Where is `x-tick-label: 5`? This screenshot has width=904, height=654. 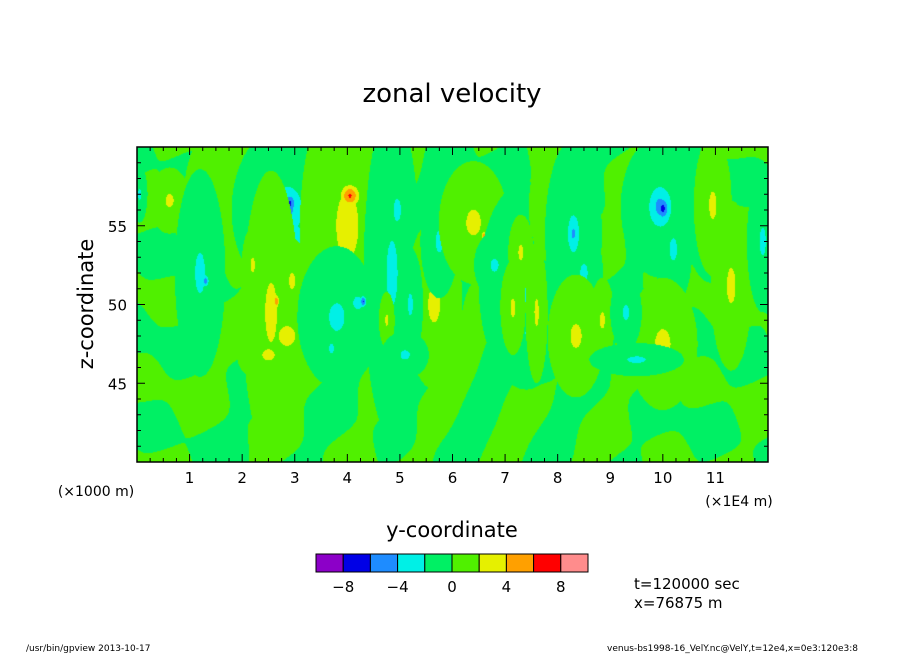 x-tick-label: 5 is located at coordinates (400, 478).